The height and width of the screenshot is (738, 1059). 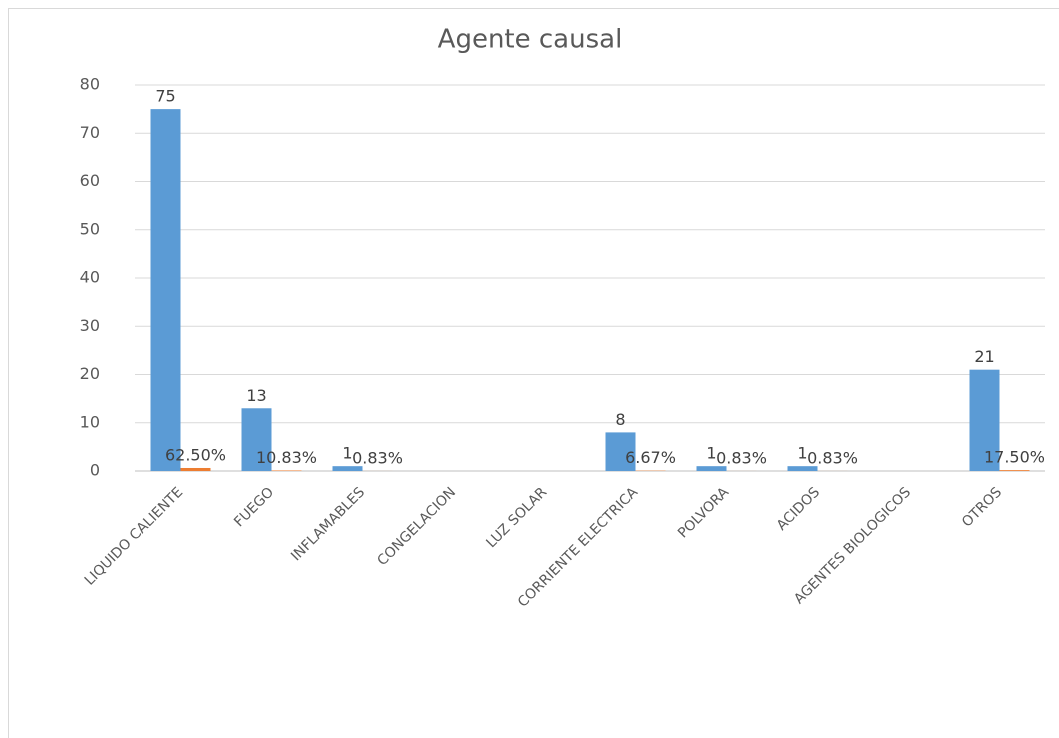 I want to click on data-label: 17.50%, so click(x=1014, y=457).